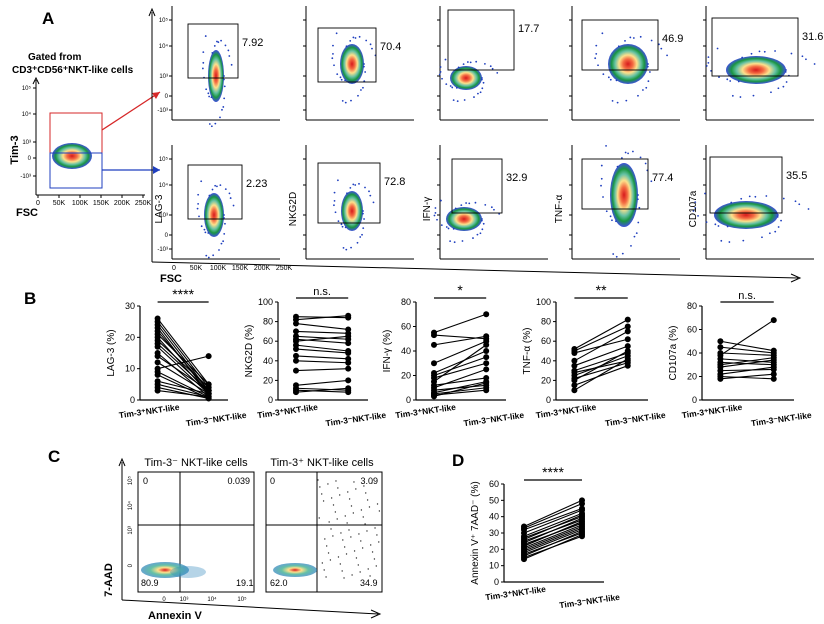  What do you see at coordinates (475, 270) in the screenshot?
I see `panel-a-xaxis` at bounding box center [475, 270].